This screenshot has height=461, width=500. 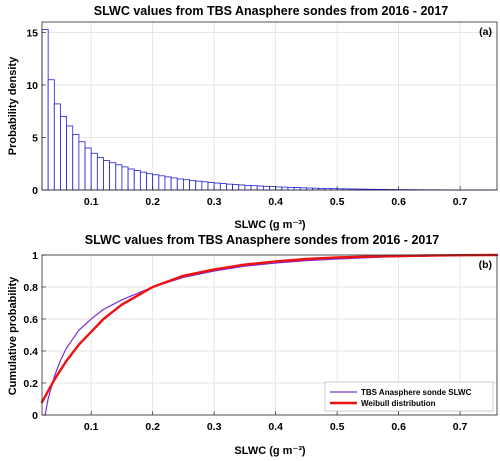 What do you see at coordinates (270, 451) in the screenshot?
I see `cdf-x-axis-label: SLWC (g m⁻³)` at bounding box center [270, 451].